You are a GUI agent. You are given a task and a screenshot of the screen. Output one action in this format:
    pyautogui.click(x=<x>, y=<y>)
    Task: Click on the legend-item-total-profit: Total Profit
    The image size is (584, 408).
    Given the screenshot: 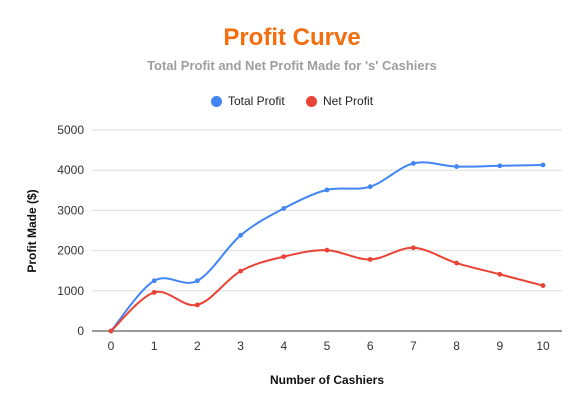 What is the action you would take?
    pyautogui.click(x=247, y=101)
    